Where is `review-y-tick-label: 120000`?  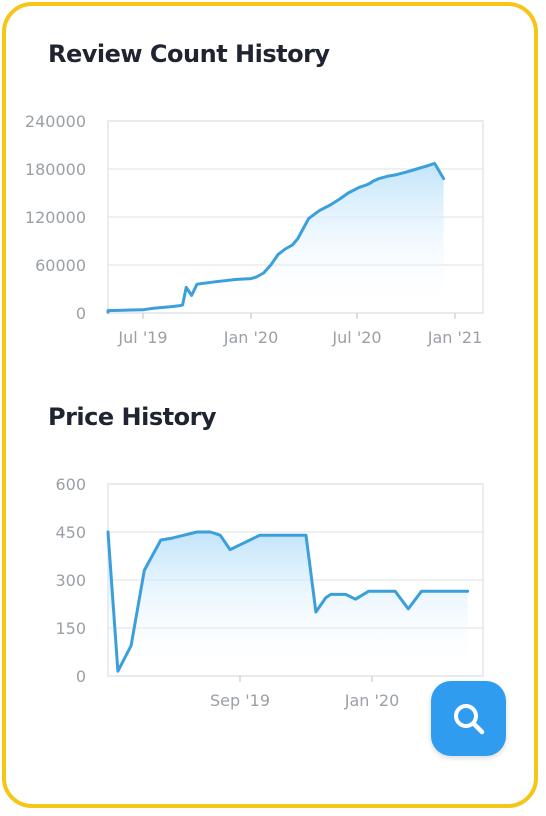 review-y-tick-label: 120000 is located at coordinates (55, 217).